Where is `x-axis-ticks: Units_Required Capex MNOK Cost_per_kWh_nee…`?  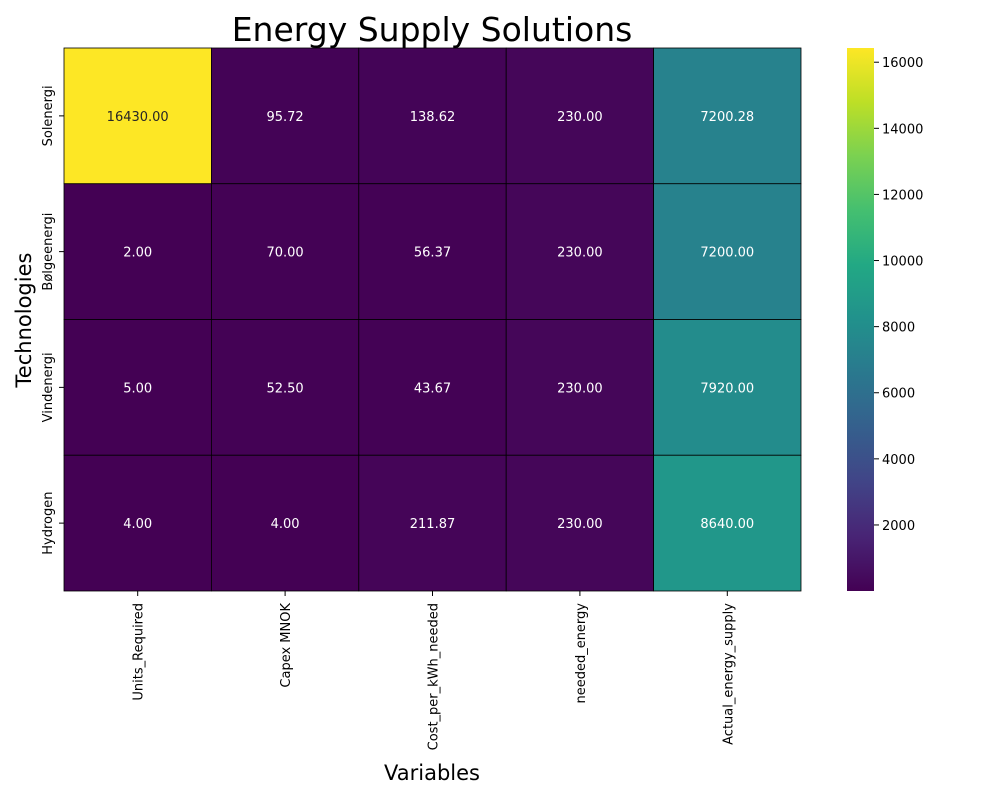
x-axis-ticks: Units_Required Capex MNOK Cost_per_kWh_nee… is located at coordinates (434, 670).